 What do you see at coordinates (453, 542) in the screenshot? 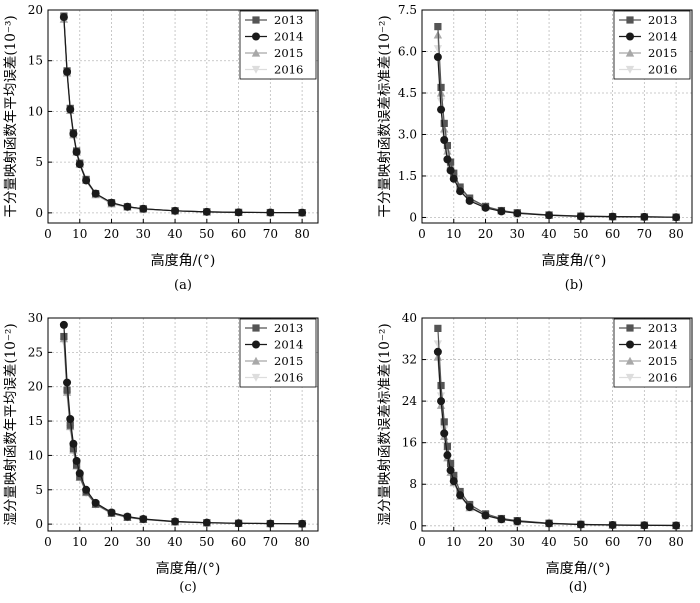
I see `x-tick-label: 10` at bounding box center [453, 542].